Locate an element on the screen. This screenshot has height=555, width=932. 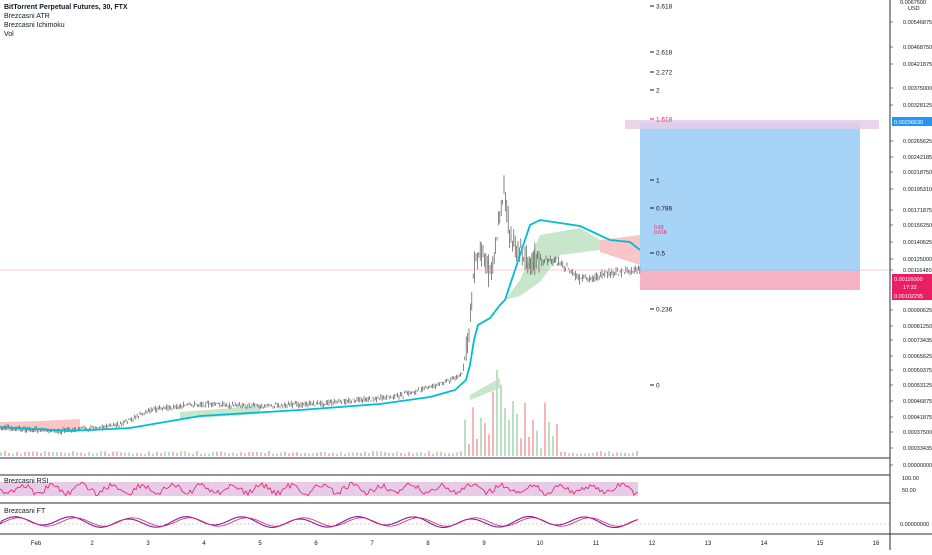
price-tick-label: 0.00033435 is located at coordinates (917, 449).